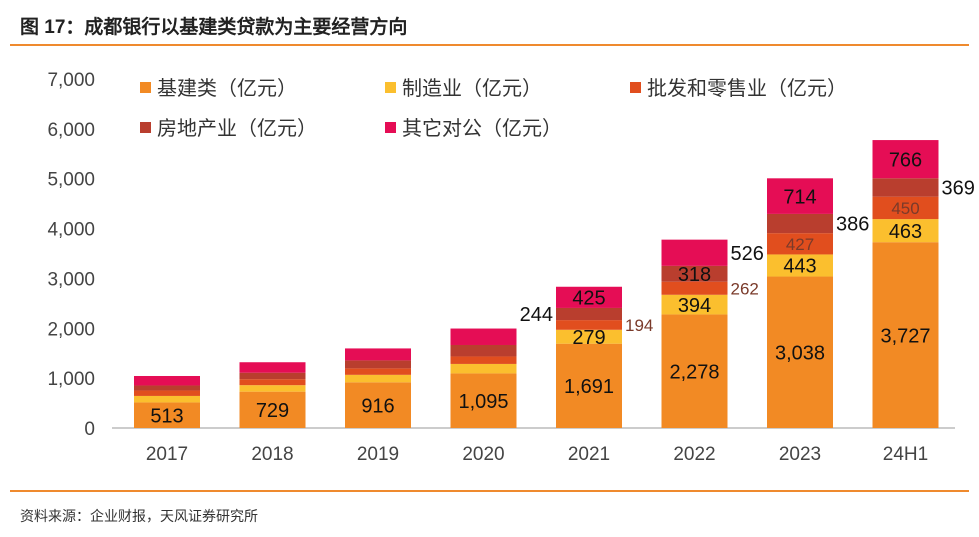  I want to click on legend-label: 批发和零售业（亿元）, so click(747, 88).